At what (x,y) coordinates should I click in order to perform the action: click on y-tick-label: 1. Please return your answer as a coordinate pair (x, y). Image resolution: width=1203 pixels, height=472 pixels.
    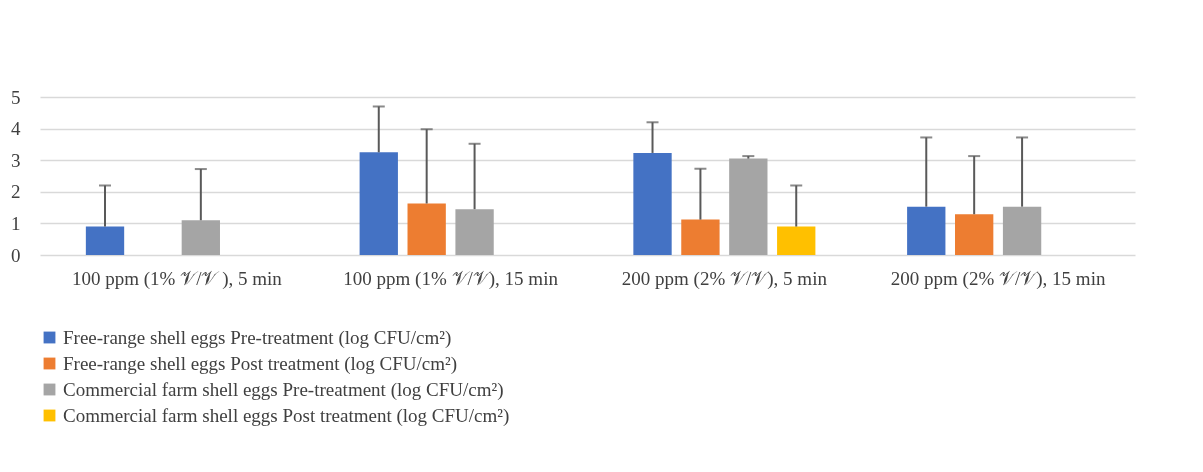
    Looking at the image, I should click on (16, 223).